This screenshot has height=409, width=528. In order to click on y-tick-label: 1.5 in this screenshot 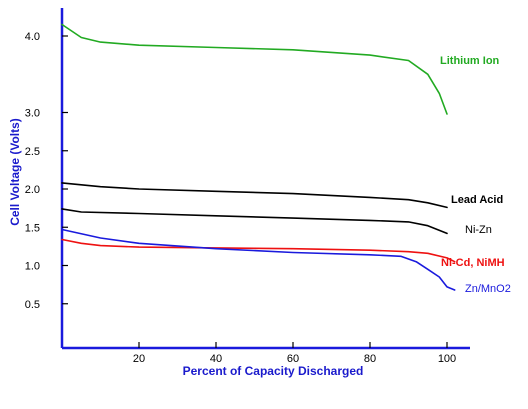, I will do `click(32, 228)`.